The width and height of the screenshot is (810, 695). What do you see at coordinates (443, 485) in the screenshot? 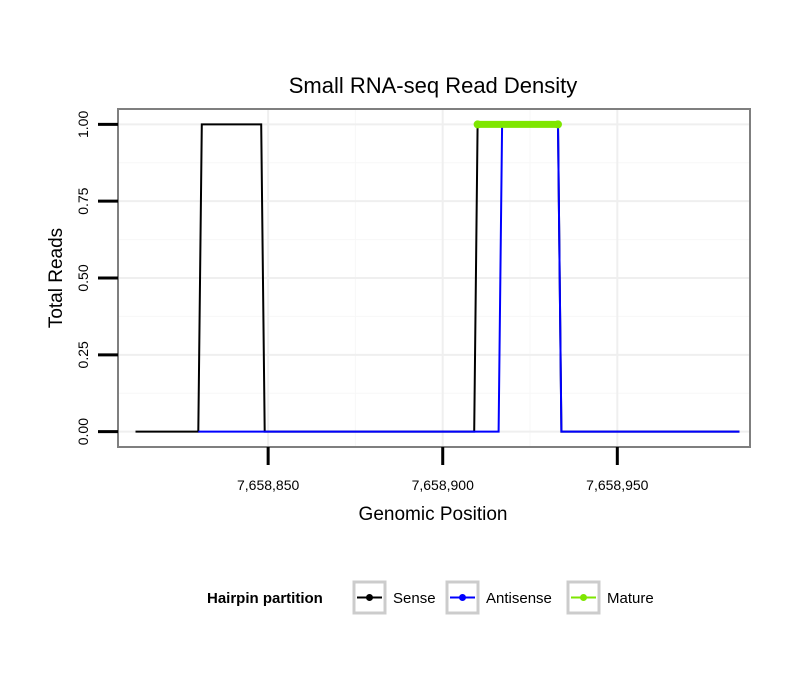
I see `x-tick-label: 7,658,900` at bounding box center [443, 485].